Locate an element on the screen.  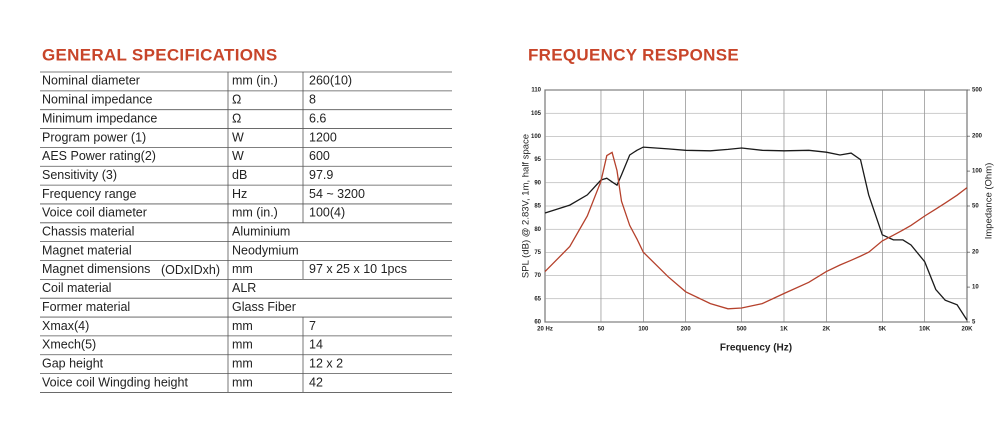
y-tick-label: 90 is located at coordinates (537, 183).